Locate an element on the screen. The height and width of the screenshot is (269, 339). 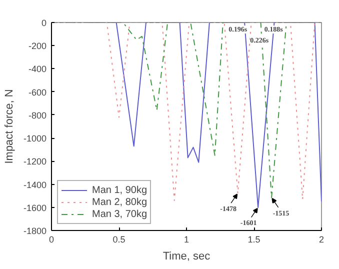
y-tick-label: -1800 is located at coordinates (35, 231).